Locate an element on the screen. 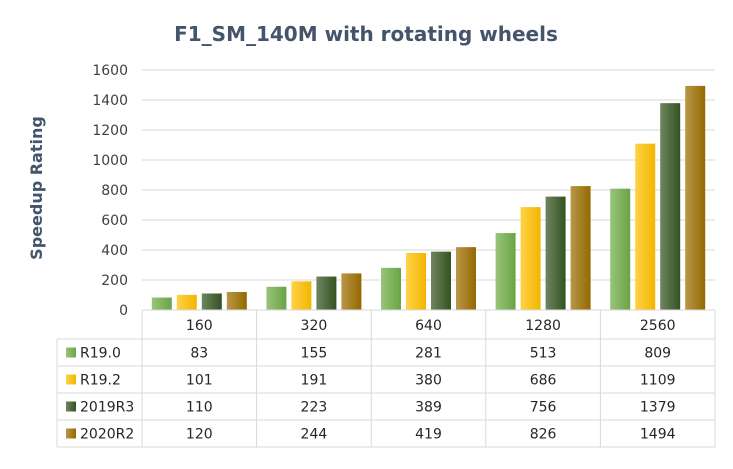 This screenshot has width=733, height=469. table-cell-value: 826 is located at coordinates (543, 435).